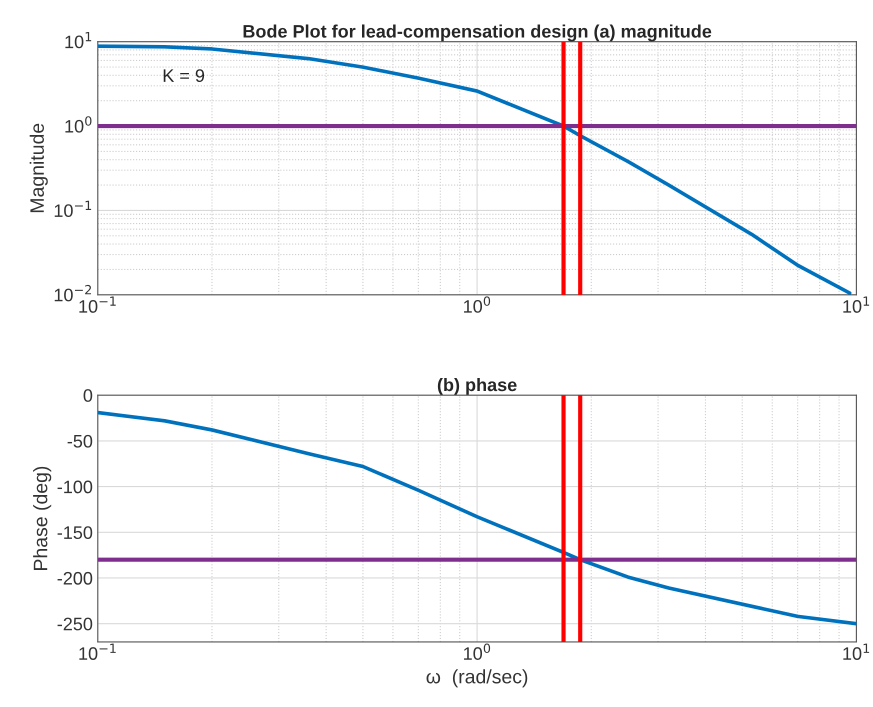 This screenshot has width=873, height=707. What do you see at coordinates (39, 168) in the screenshot?
I see `y-axis-title: Magnitude` at bounding box center [39, 168].